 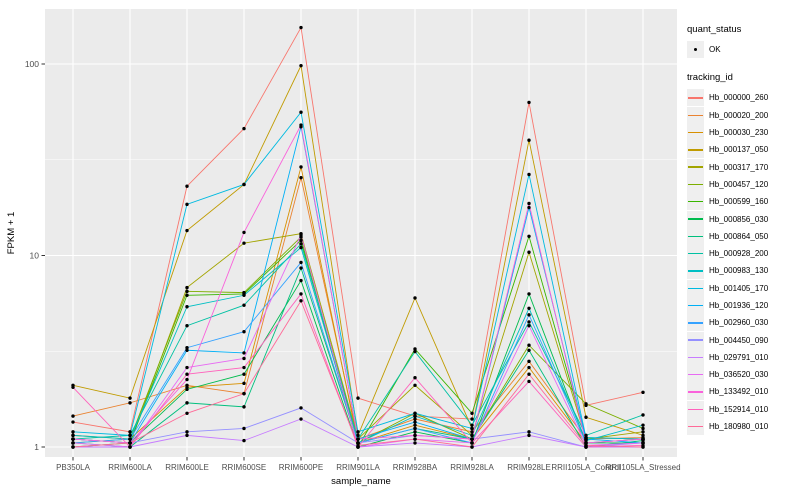 I want to click on legend-item-label: Hb_000864_050, so click(x=739, y=236).